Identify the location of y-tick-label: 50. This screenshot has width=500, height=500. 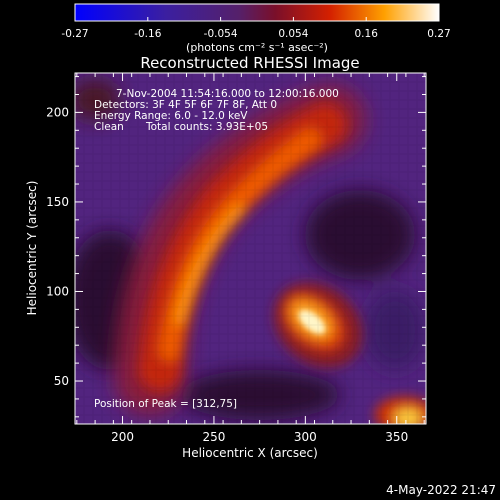
(61, 381).